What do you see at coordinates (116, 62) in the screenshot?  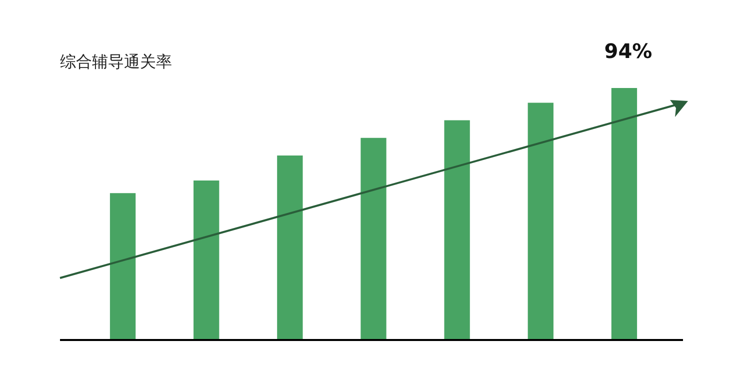 I see `chart-title: 综合辅导通关率` at bounding box center [116, 62].